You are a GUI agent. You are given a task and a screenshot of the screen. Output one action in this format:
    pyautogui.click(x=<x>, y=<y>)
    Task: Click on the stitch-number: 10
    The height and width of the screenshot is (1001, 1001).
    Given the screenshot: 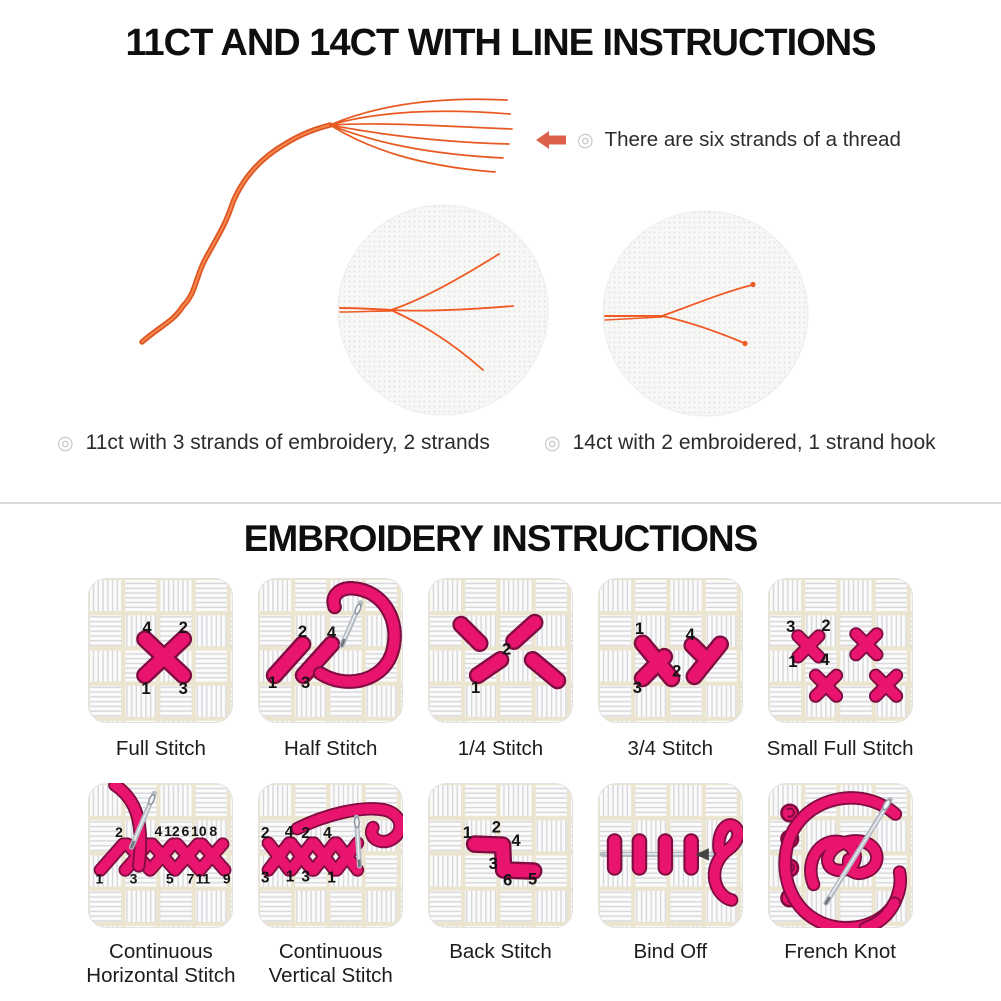 What is the action you would take?
    pyautogui.click(x=199, y=831)
    